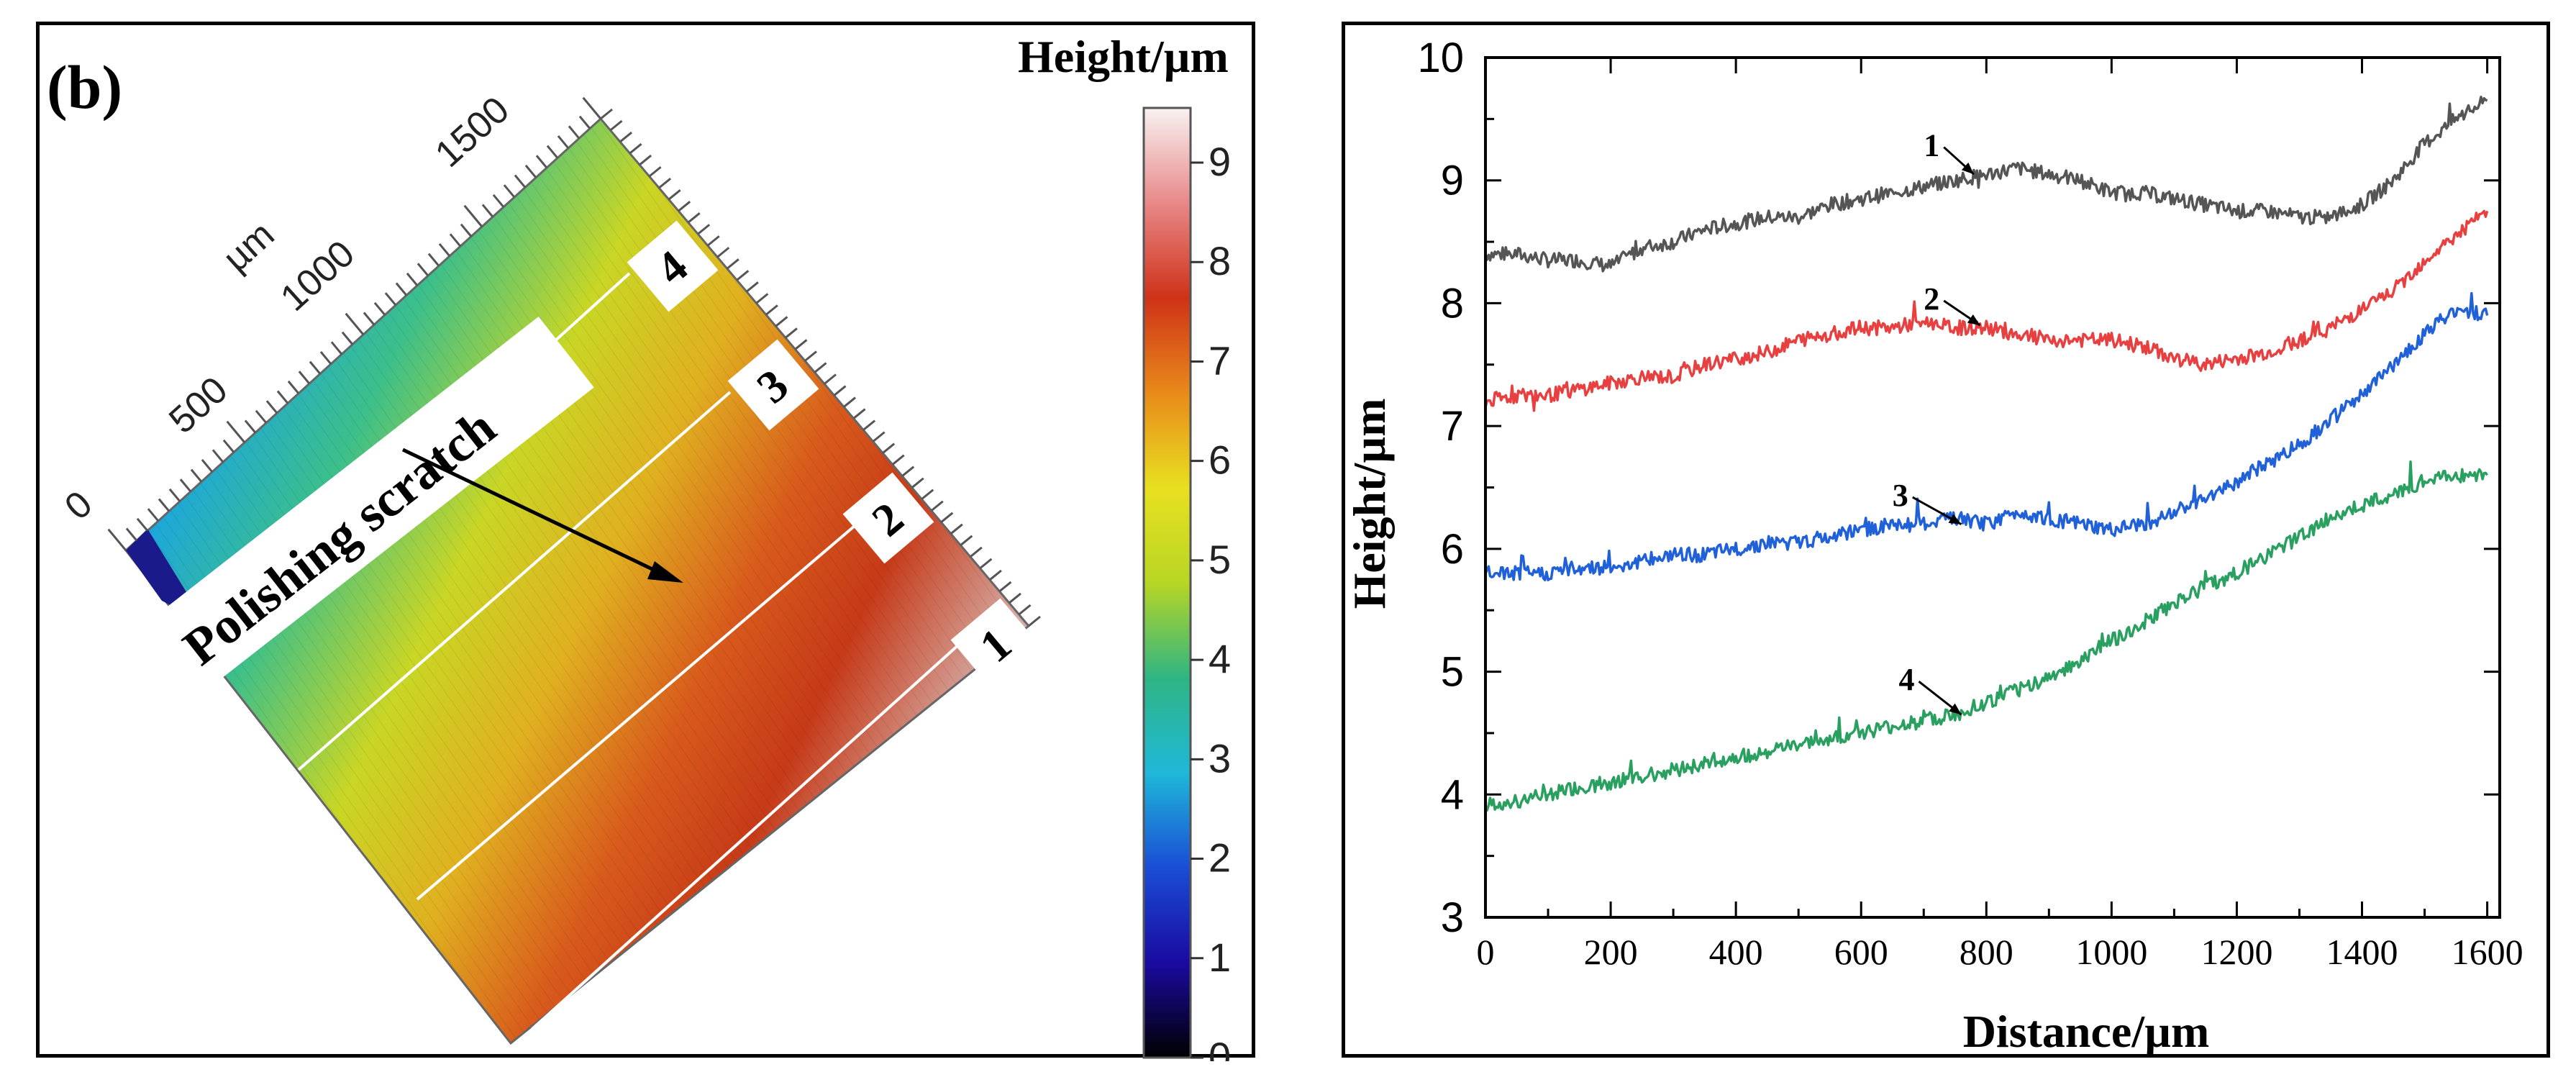  What do you see at coordinates (1220, 560) in the screenshot?
I see `colorbar-tick-label: 5` at bounding box center [1220, 560].